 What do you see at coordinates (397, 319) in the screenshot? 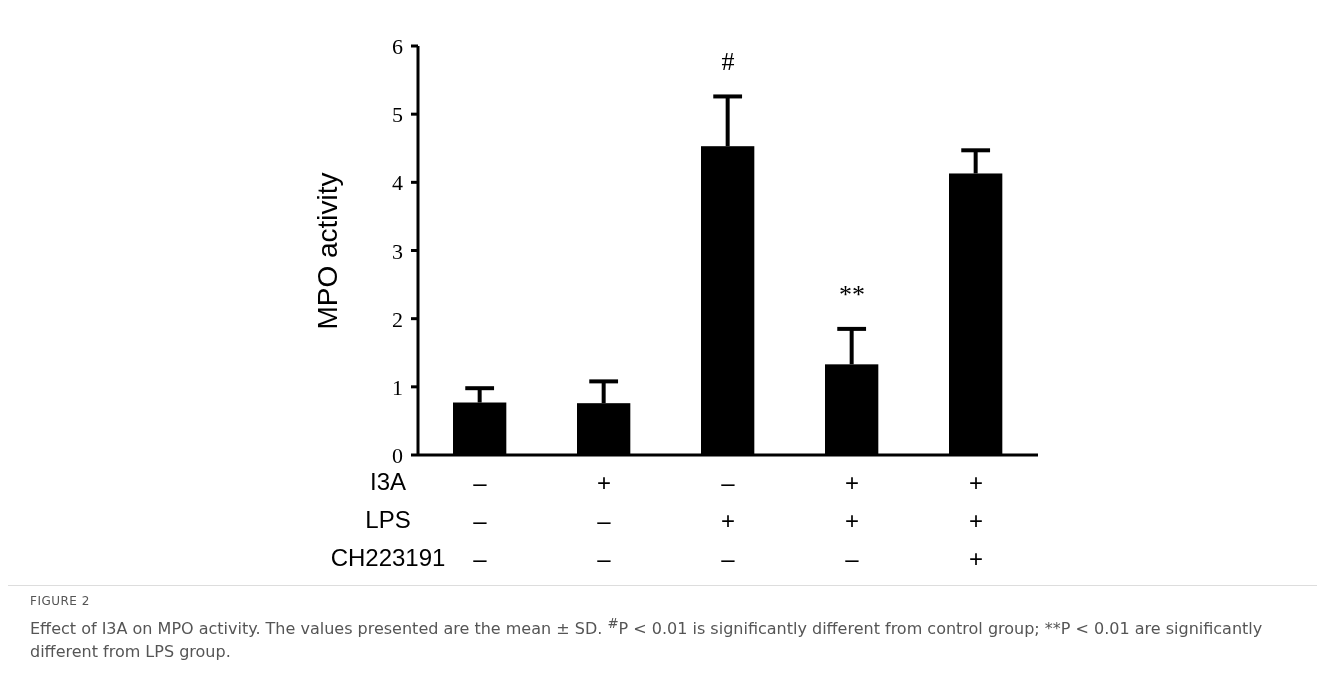
I see `y-tick-label: 2` at bounding box center [397, 319].